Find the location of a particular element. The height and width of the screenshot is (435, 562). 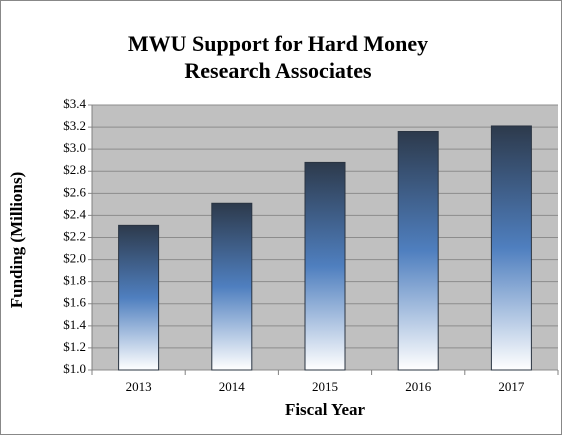

x-tick-label: 2016 is located at coordinates (418, 386).